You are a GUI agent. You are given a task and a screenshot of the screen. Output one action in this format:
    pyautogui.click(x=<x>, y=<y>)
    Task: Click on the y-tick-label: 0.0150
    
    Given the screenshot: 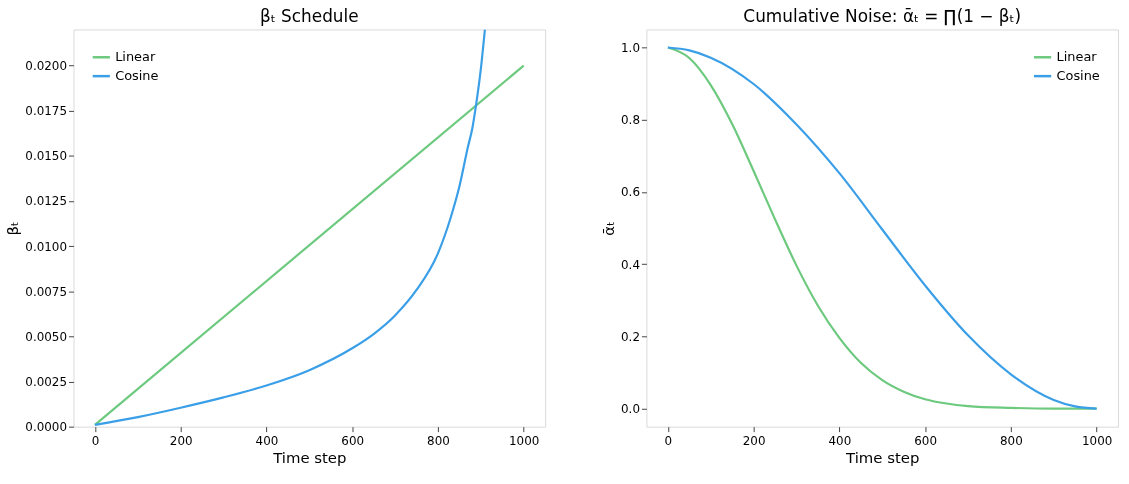 What is the action you would take?
    pyautogui.click(x=46, y=156)
    